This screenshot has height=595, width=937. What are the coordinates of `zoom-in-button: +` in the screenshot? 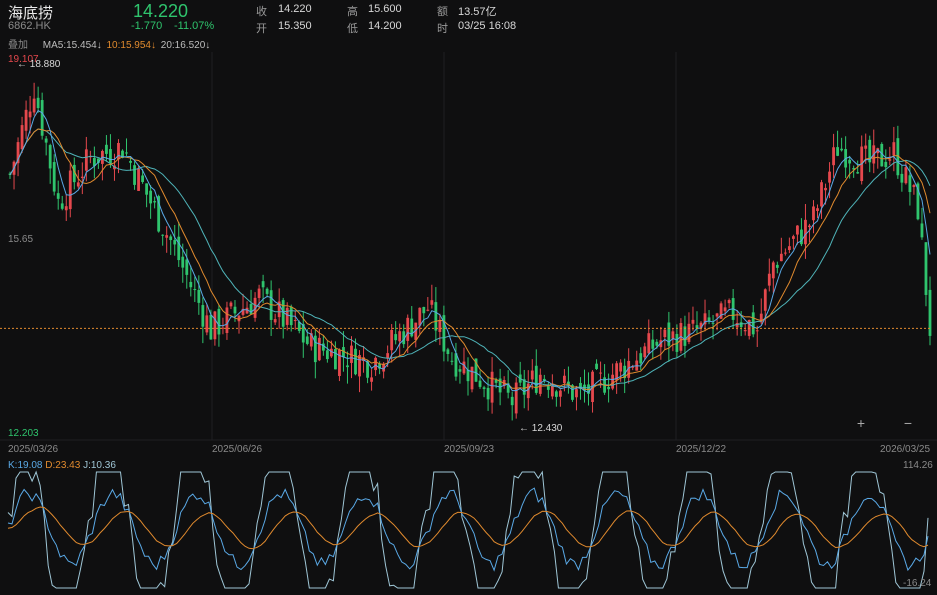 It's located at (861, 423).